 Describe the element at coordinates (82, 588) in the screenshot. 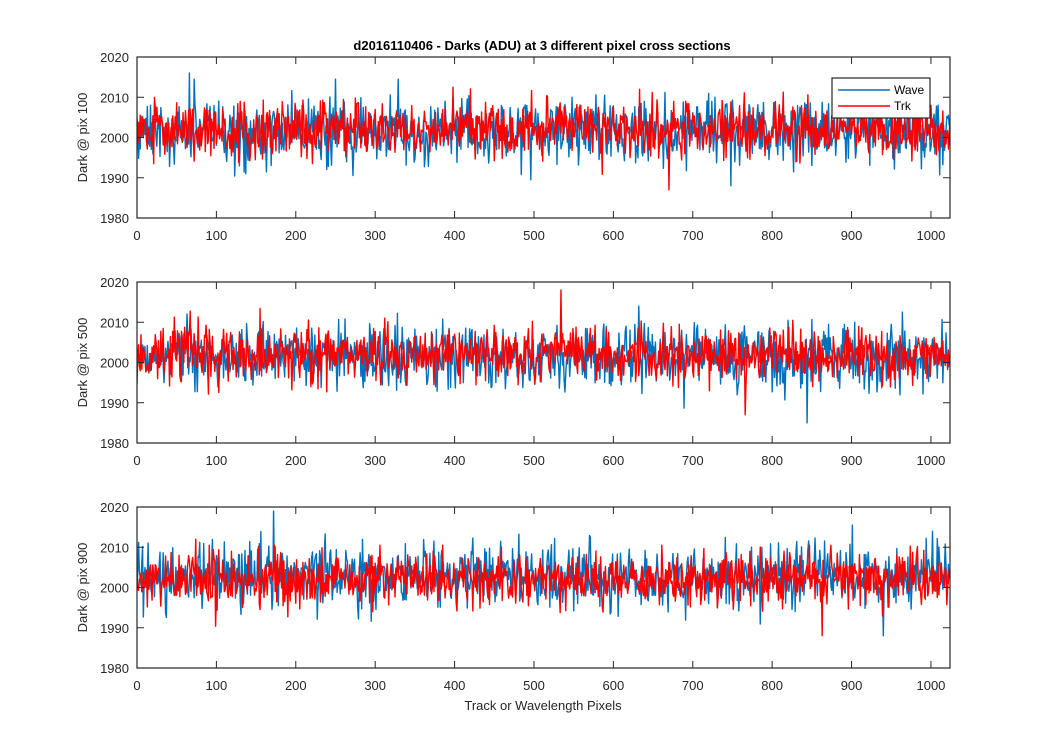

I see `y-axis-label: Dark @ pix 900` at that location.